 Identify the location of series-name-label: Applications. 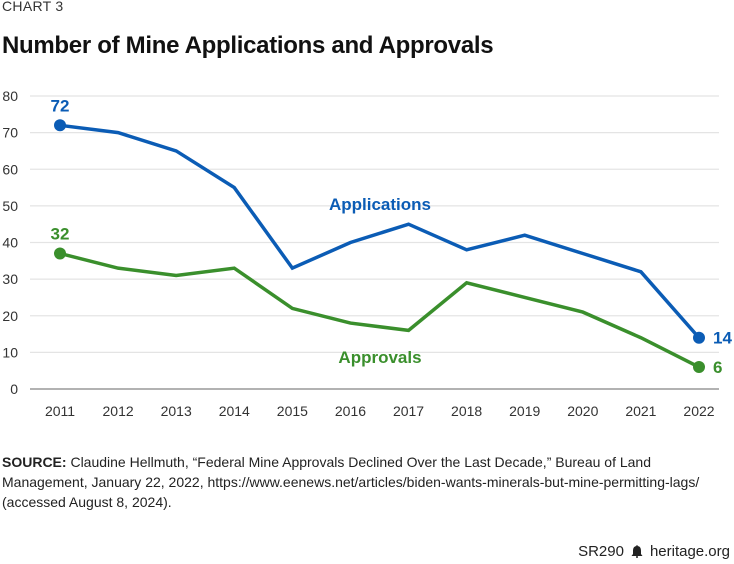
(380, 204).